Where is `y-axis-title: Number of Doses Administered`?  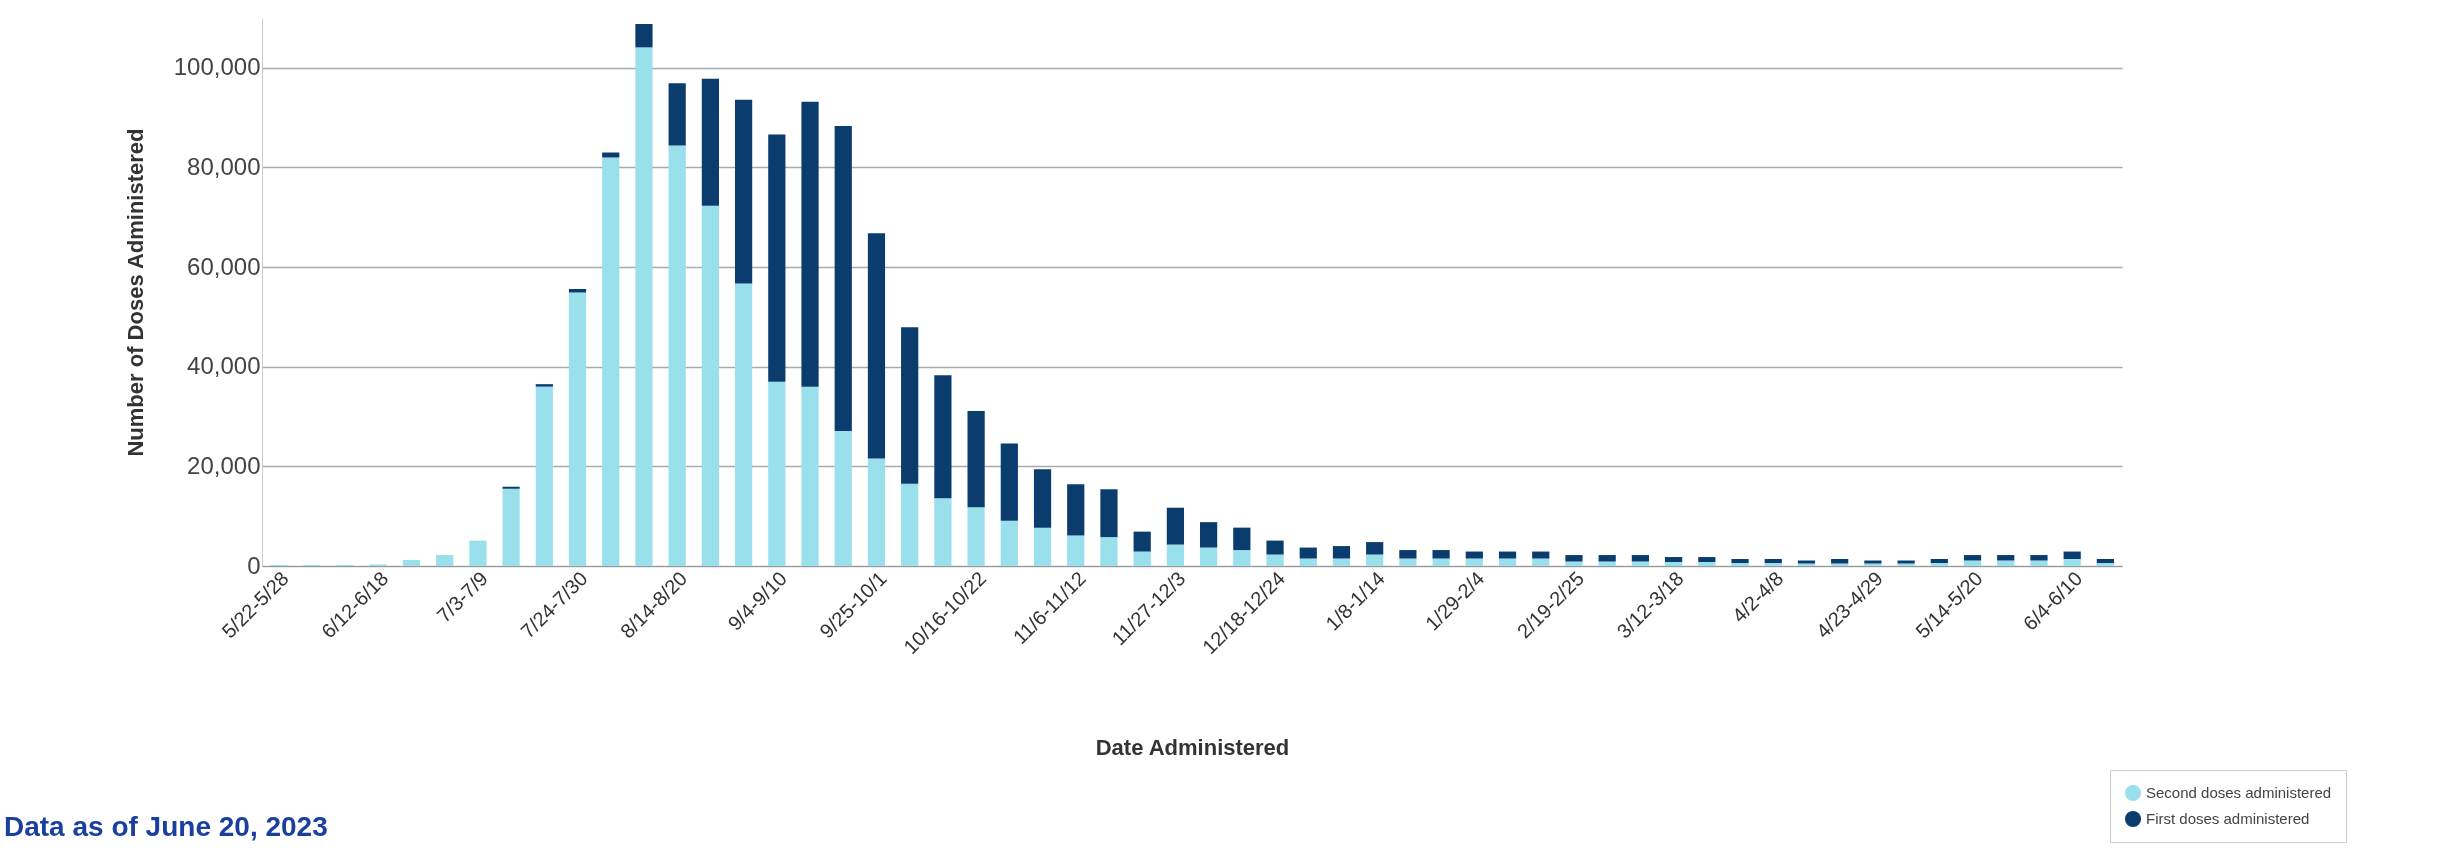 y-axis-title: Number of Doses Administered is located at coordinates (135, 292).